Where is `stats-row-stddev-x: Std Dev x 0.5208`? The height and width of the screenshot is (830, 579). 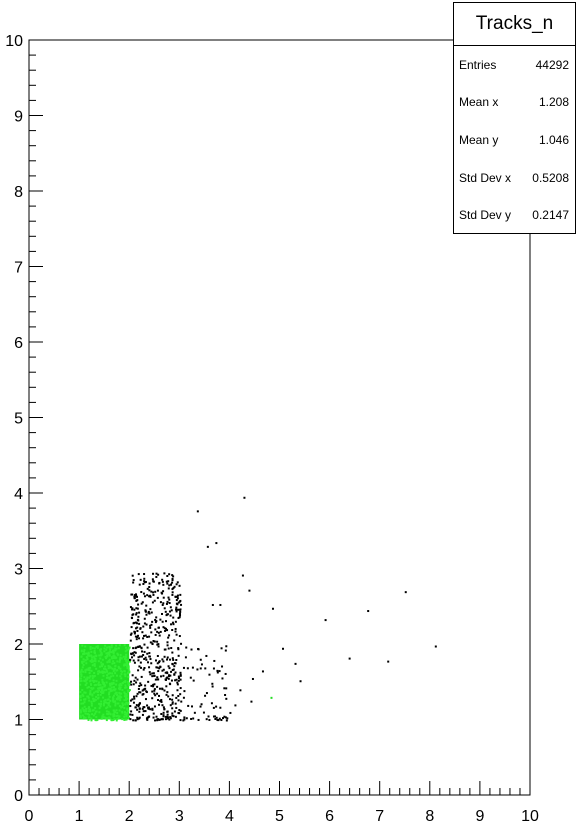 stats-row-stddev-x: Std Dev x 0.5208 is located at coordinates (514, 178).